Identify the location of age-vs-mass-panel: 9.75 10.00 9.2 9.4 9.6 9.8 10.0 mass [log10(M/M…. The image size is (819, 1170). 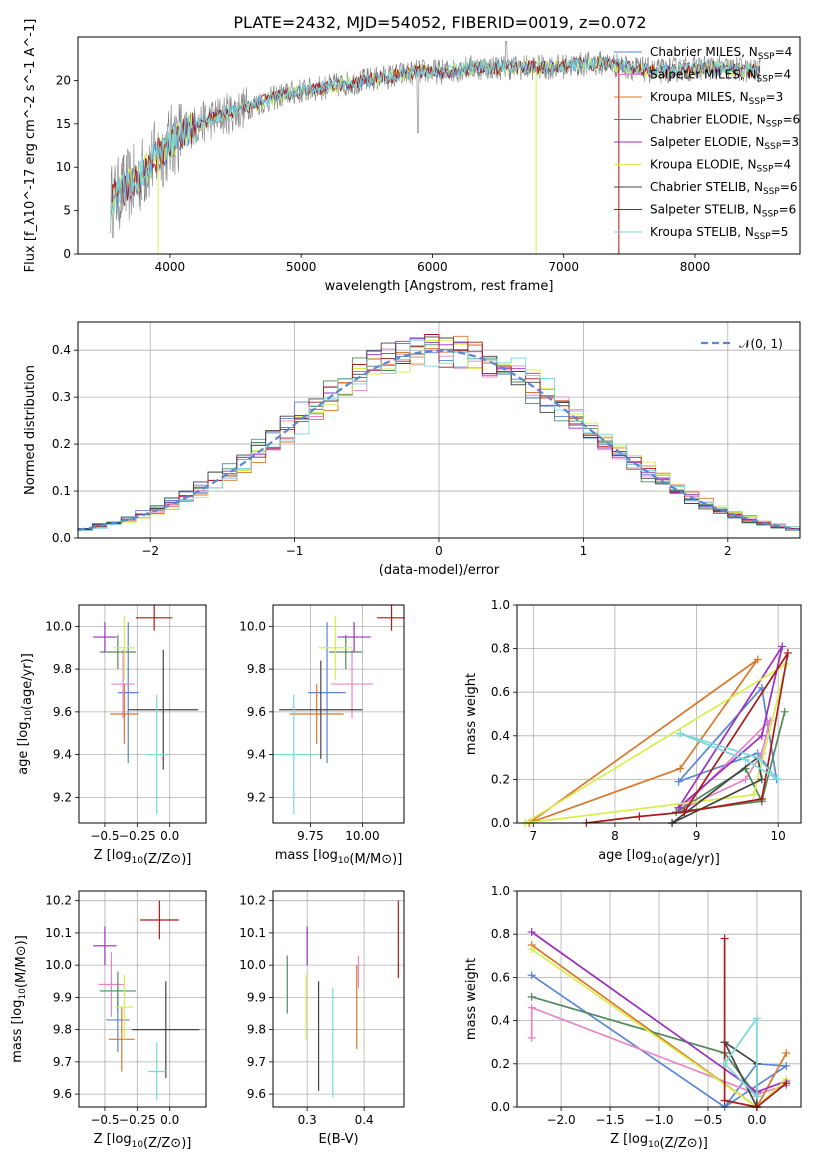
(322, 735).